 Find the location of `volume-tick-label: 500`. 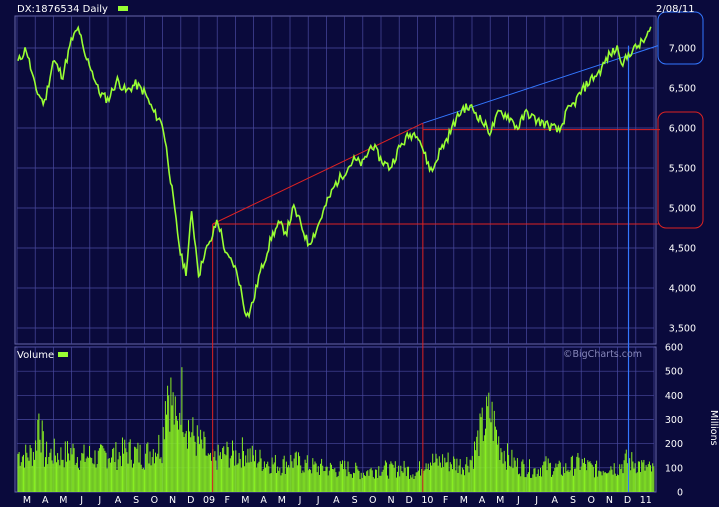

volume-tick-label: 500 is located at coordinates (674, 372).